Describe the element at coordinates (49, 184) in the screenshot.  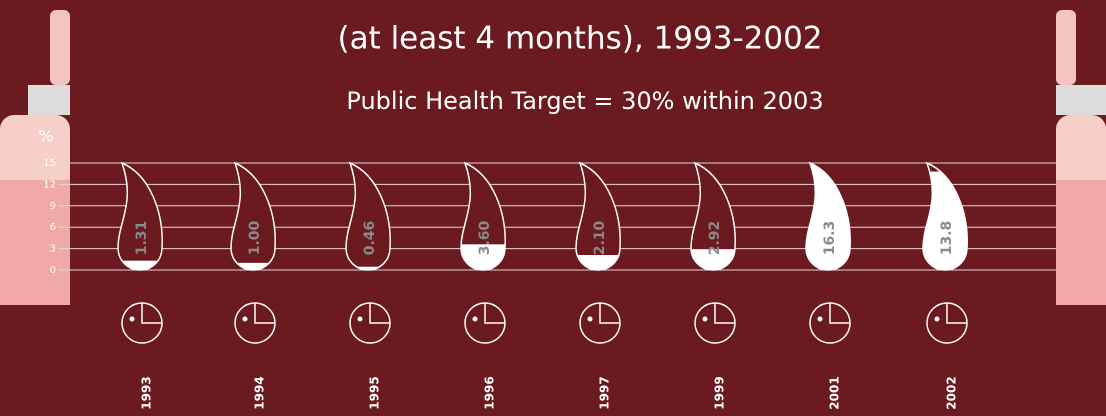
I see `y-tick-label: 12` at that location.